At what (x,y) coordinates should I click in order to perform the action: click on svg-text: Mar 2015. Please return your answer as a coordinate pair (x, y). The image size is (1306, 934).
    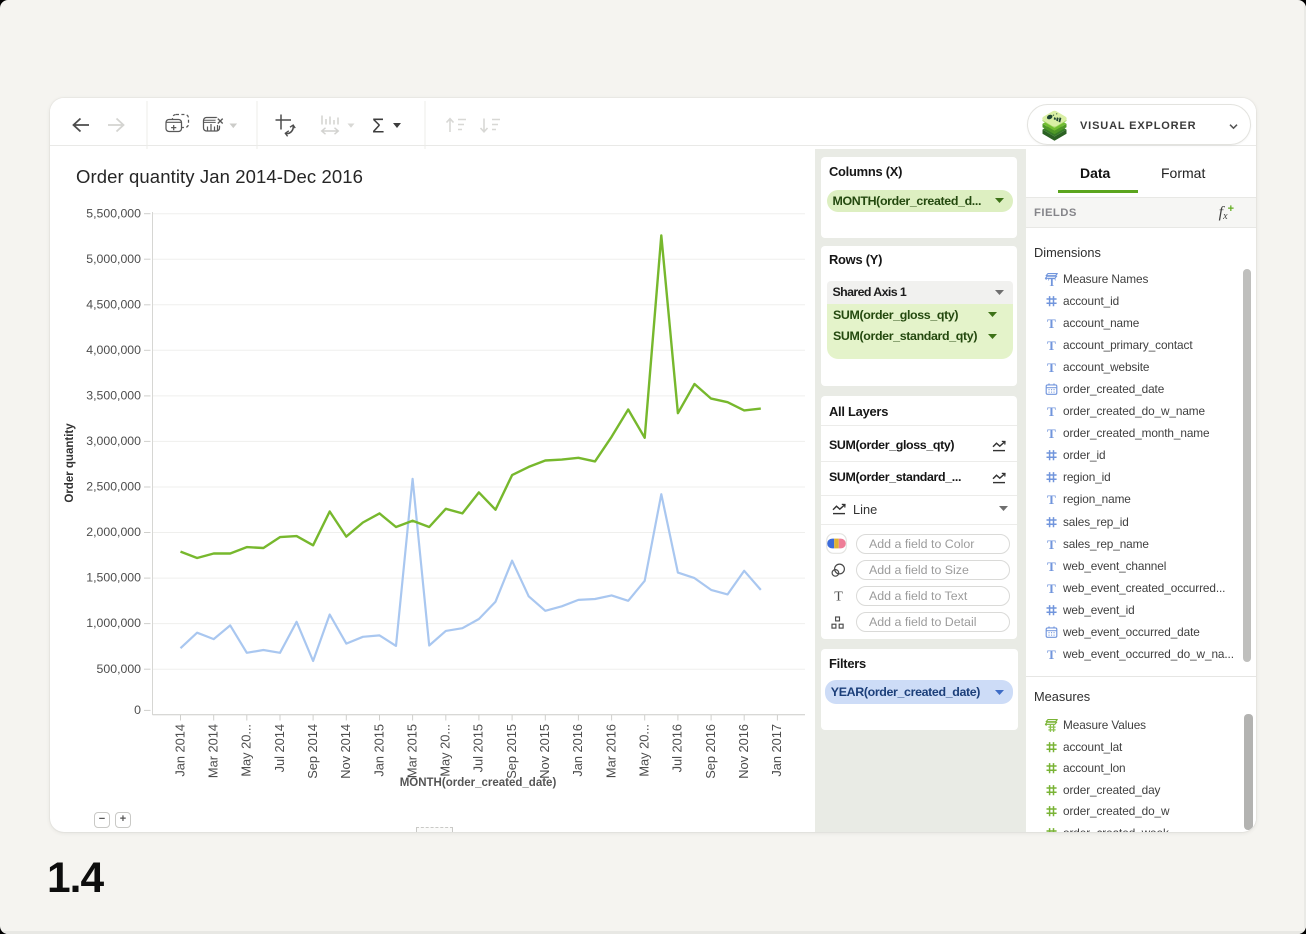
    Looking at the image, I should click on (411, 751).